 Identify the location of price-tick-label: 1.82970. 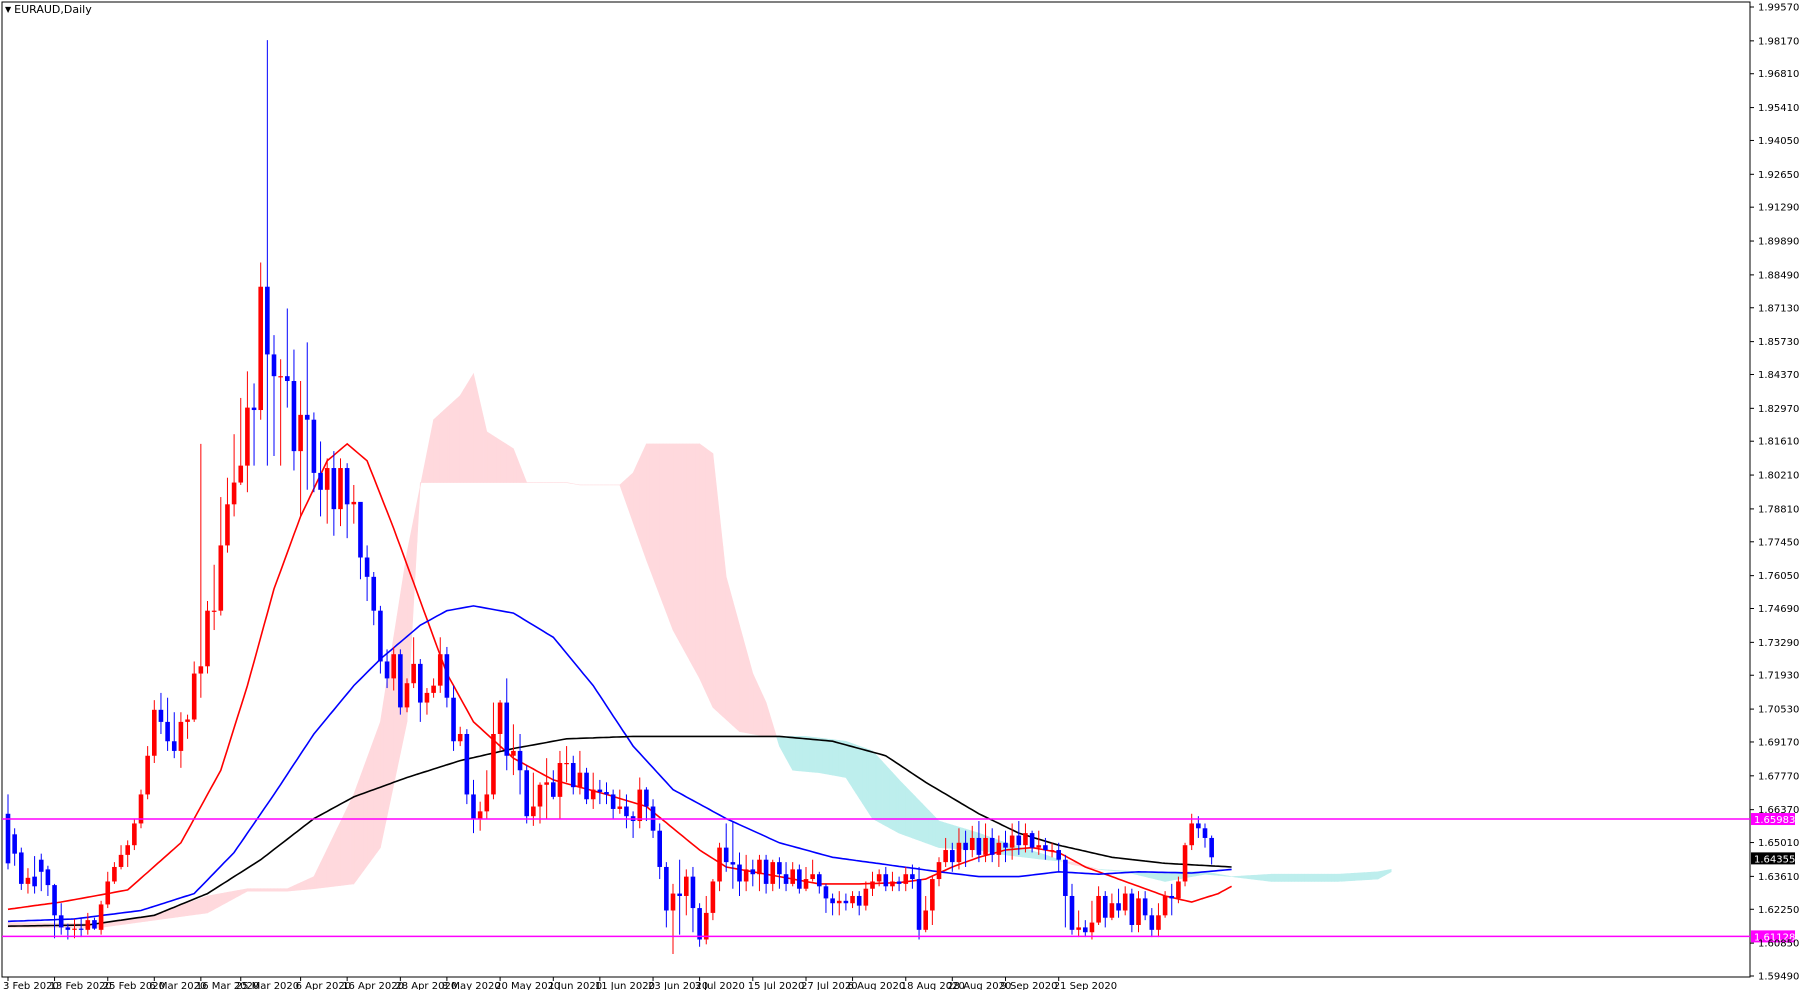
(1778, 409).